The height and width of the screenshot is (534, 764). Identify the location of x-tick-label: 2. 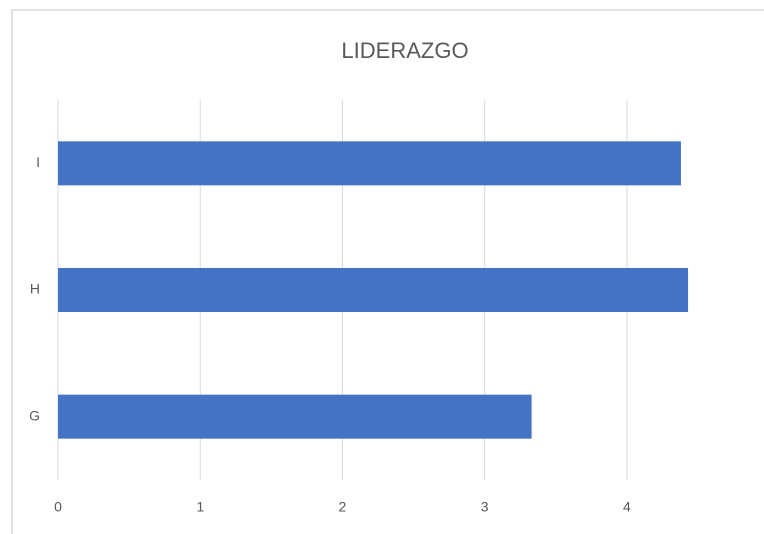
(343, 507).